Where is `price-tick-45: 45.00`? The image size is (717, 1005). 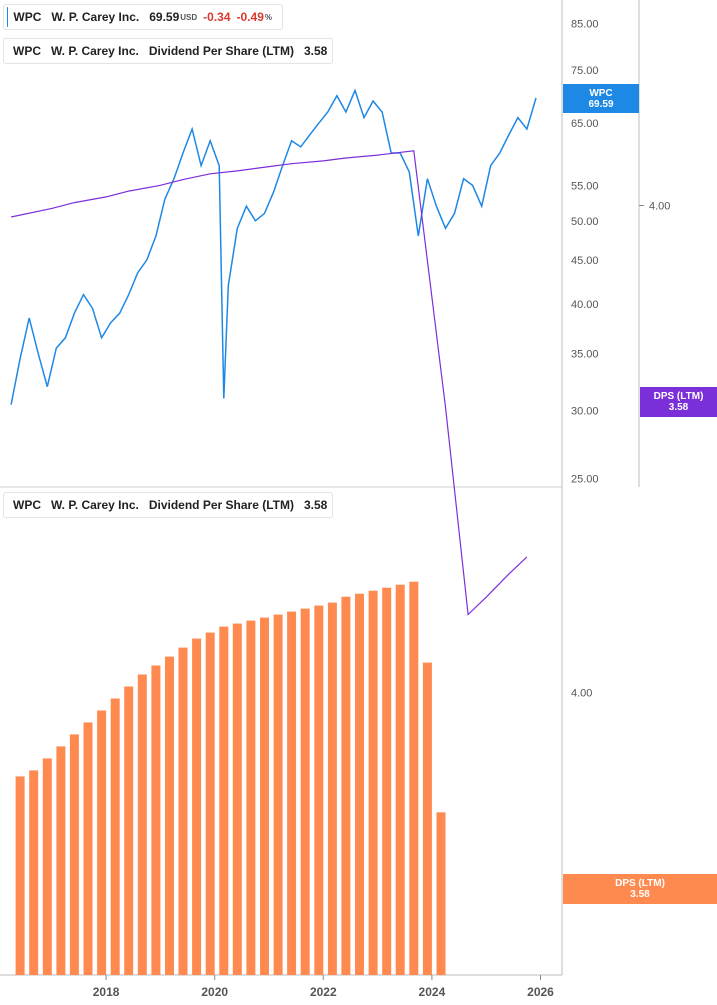 price-tick-45: 45.00 is located at coordinates (585, 261).